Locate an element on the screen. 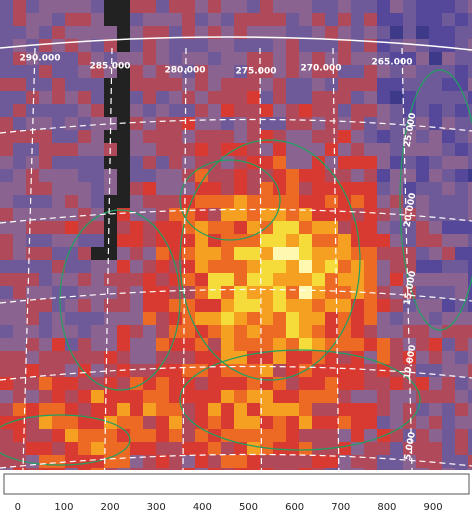 The width and height of the screenshot is (472, 519). contour is located at coordinates (230, 200).